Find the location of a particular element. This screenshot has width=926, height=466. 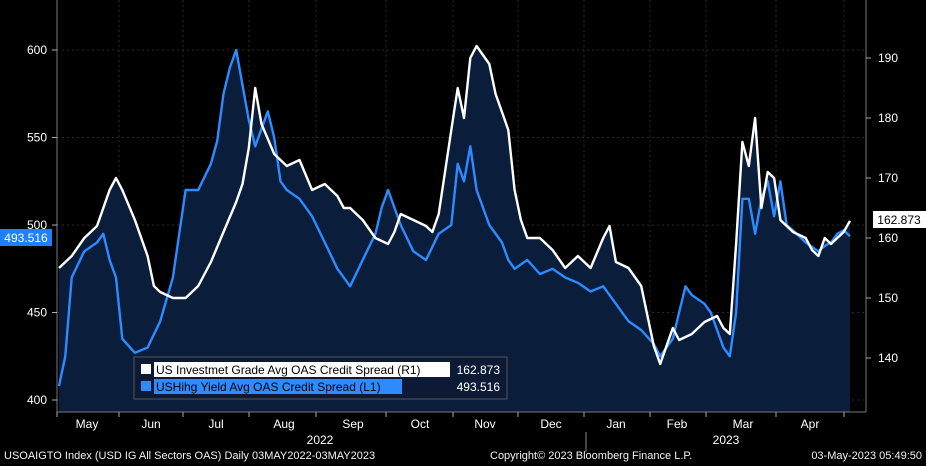

legend-label-hy: USHihg Yield Avg OAS Credit Spread (L1) is located at coordinates (268, 387).